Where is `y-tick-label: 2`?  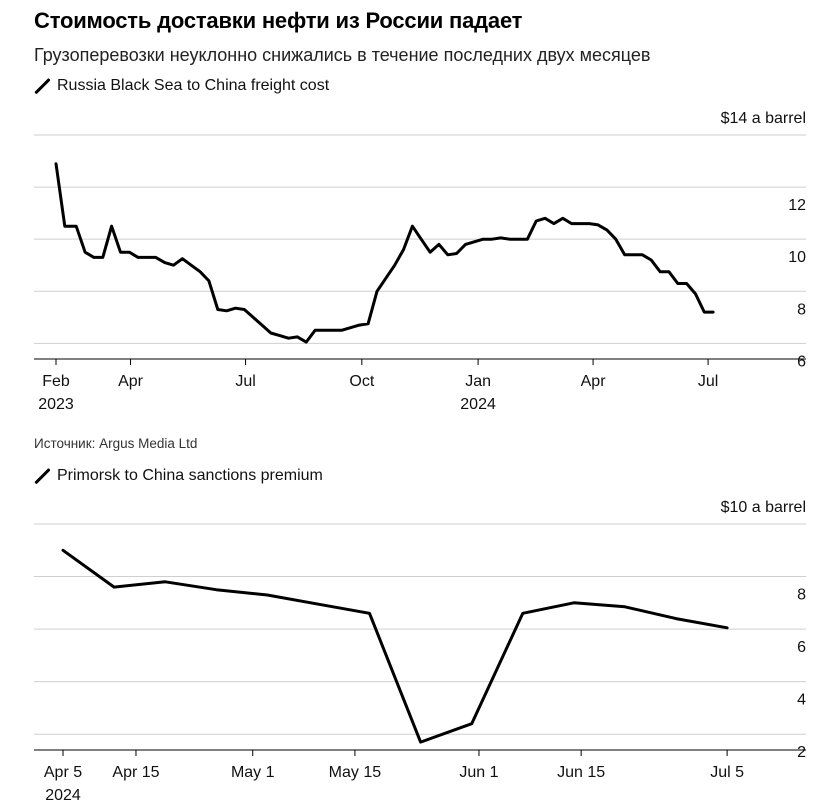 y-tick-label: 2 is located at coordinates (801, 752).